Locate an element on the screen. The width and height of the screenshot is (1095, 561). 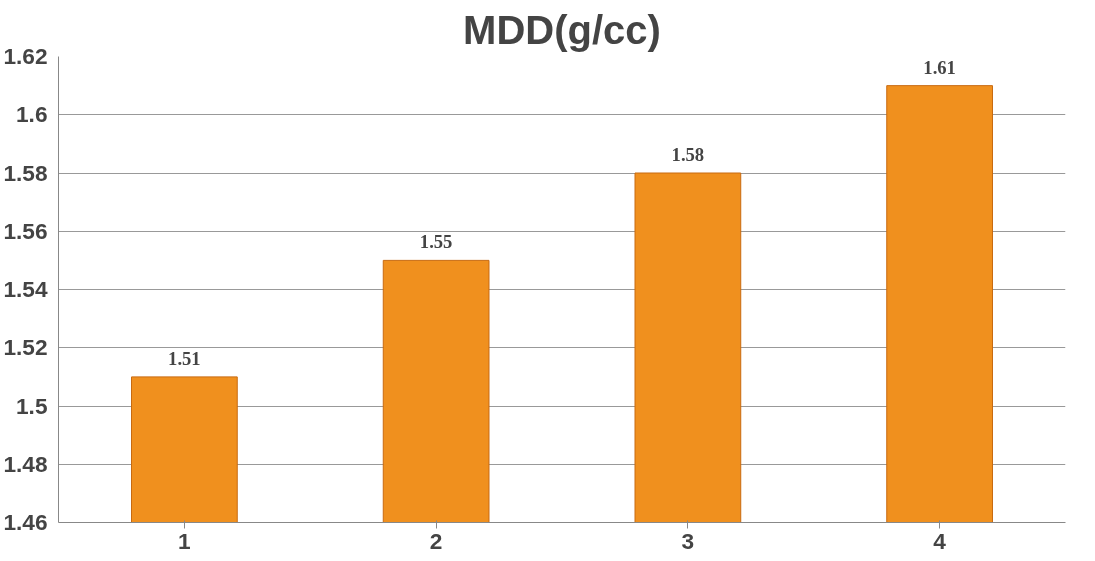
x-tick-label: 3 is located at coordinates (688, 540).